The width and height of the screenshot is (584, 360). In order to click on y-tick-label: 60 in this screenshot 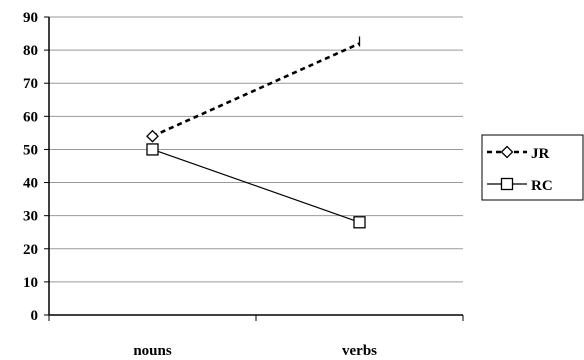, I will do `click(30, 117)`.